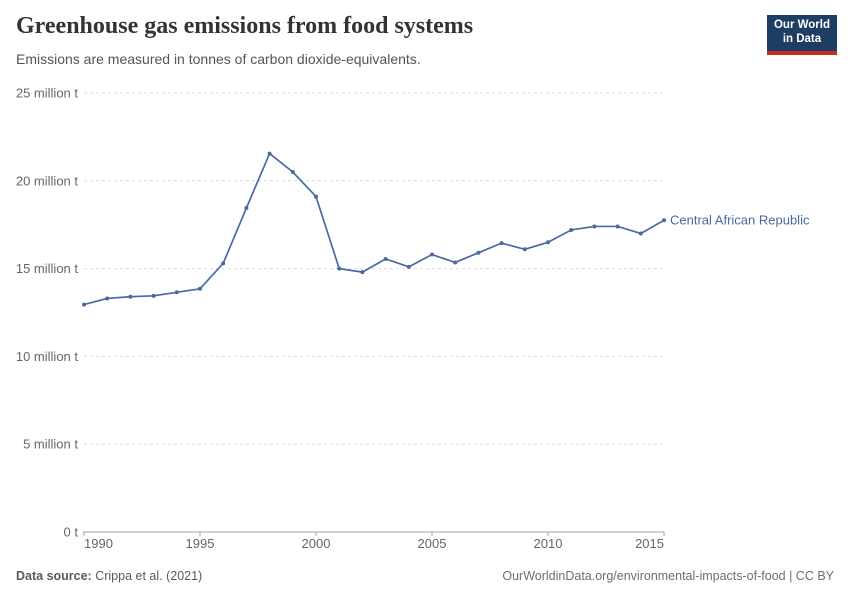 This screenshot has width=850, height=600. What do you see at coordinates (71, 532) in the screenshot?
I see `y-axis-label: 0 t` at bounding box center [71, 532].